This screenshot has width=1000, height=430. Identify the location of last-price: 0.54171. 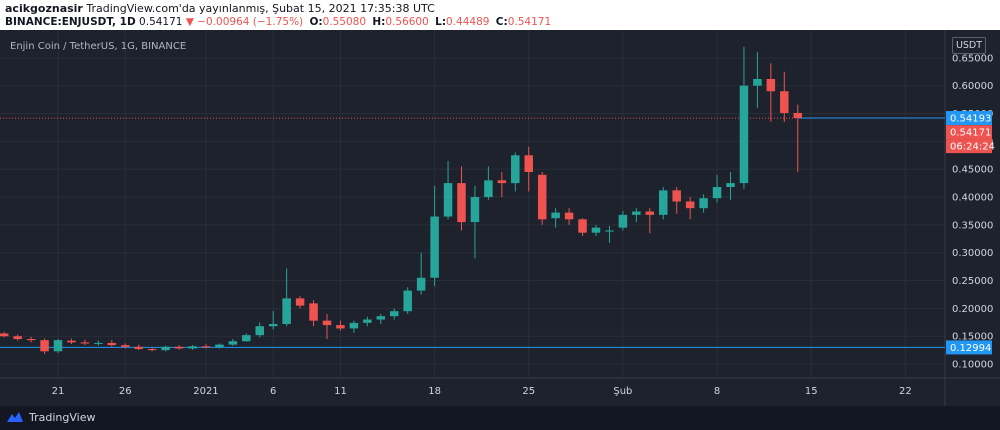
(161, 22).